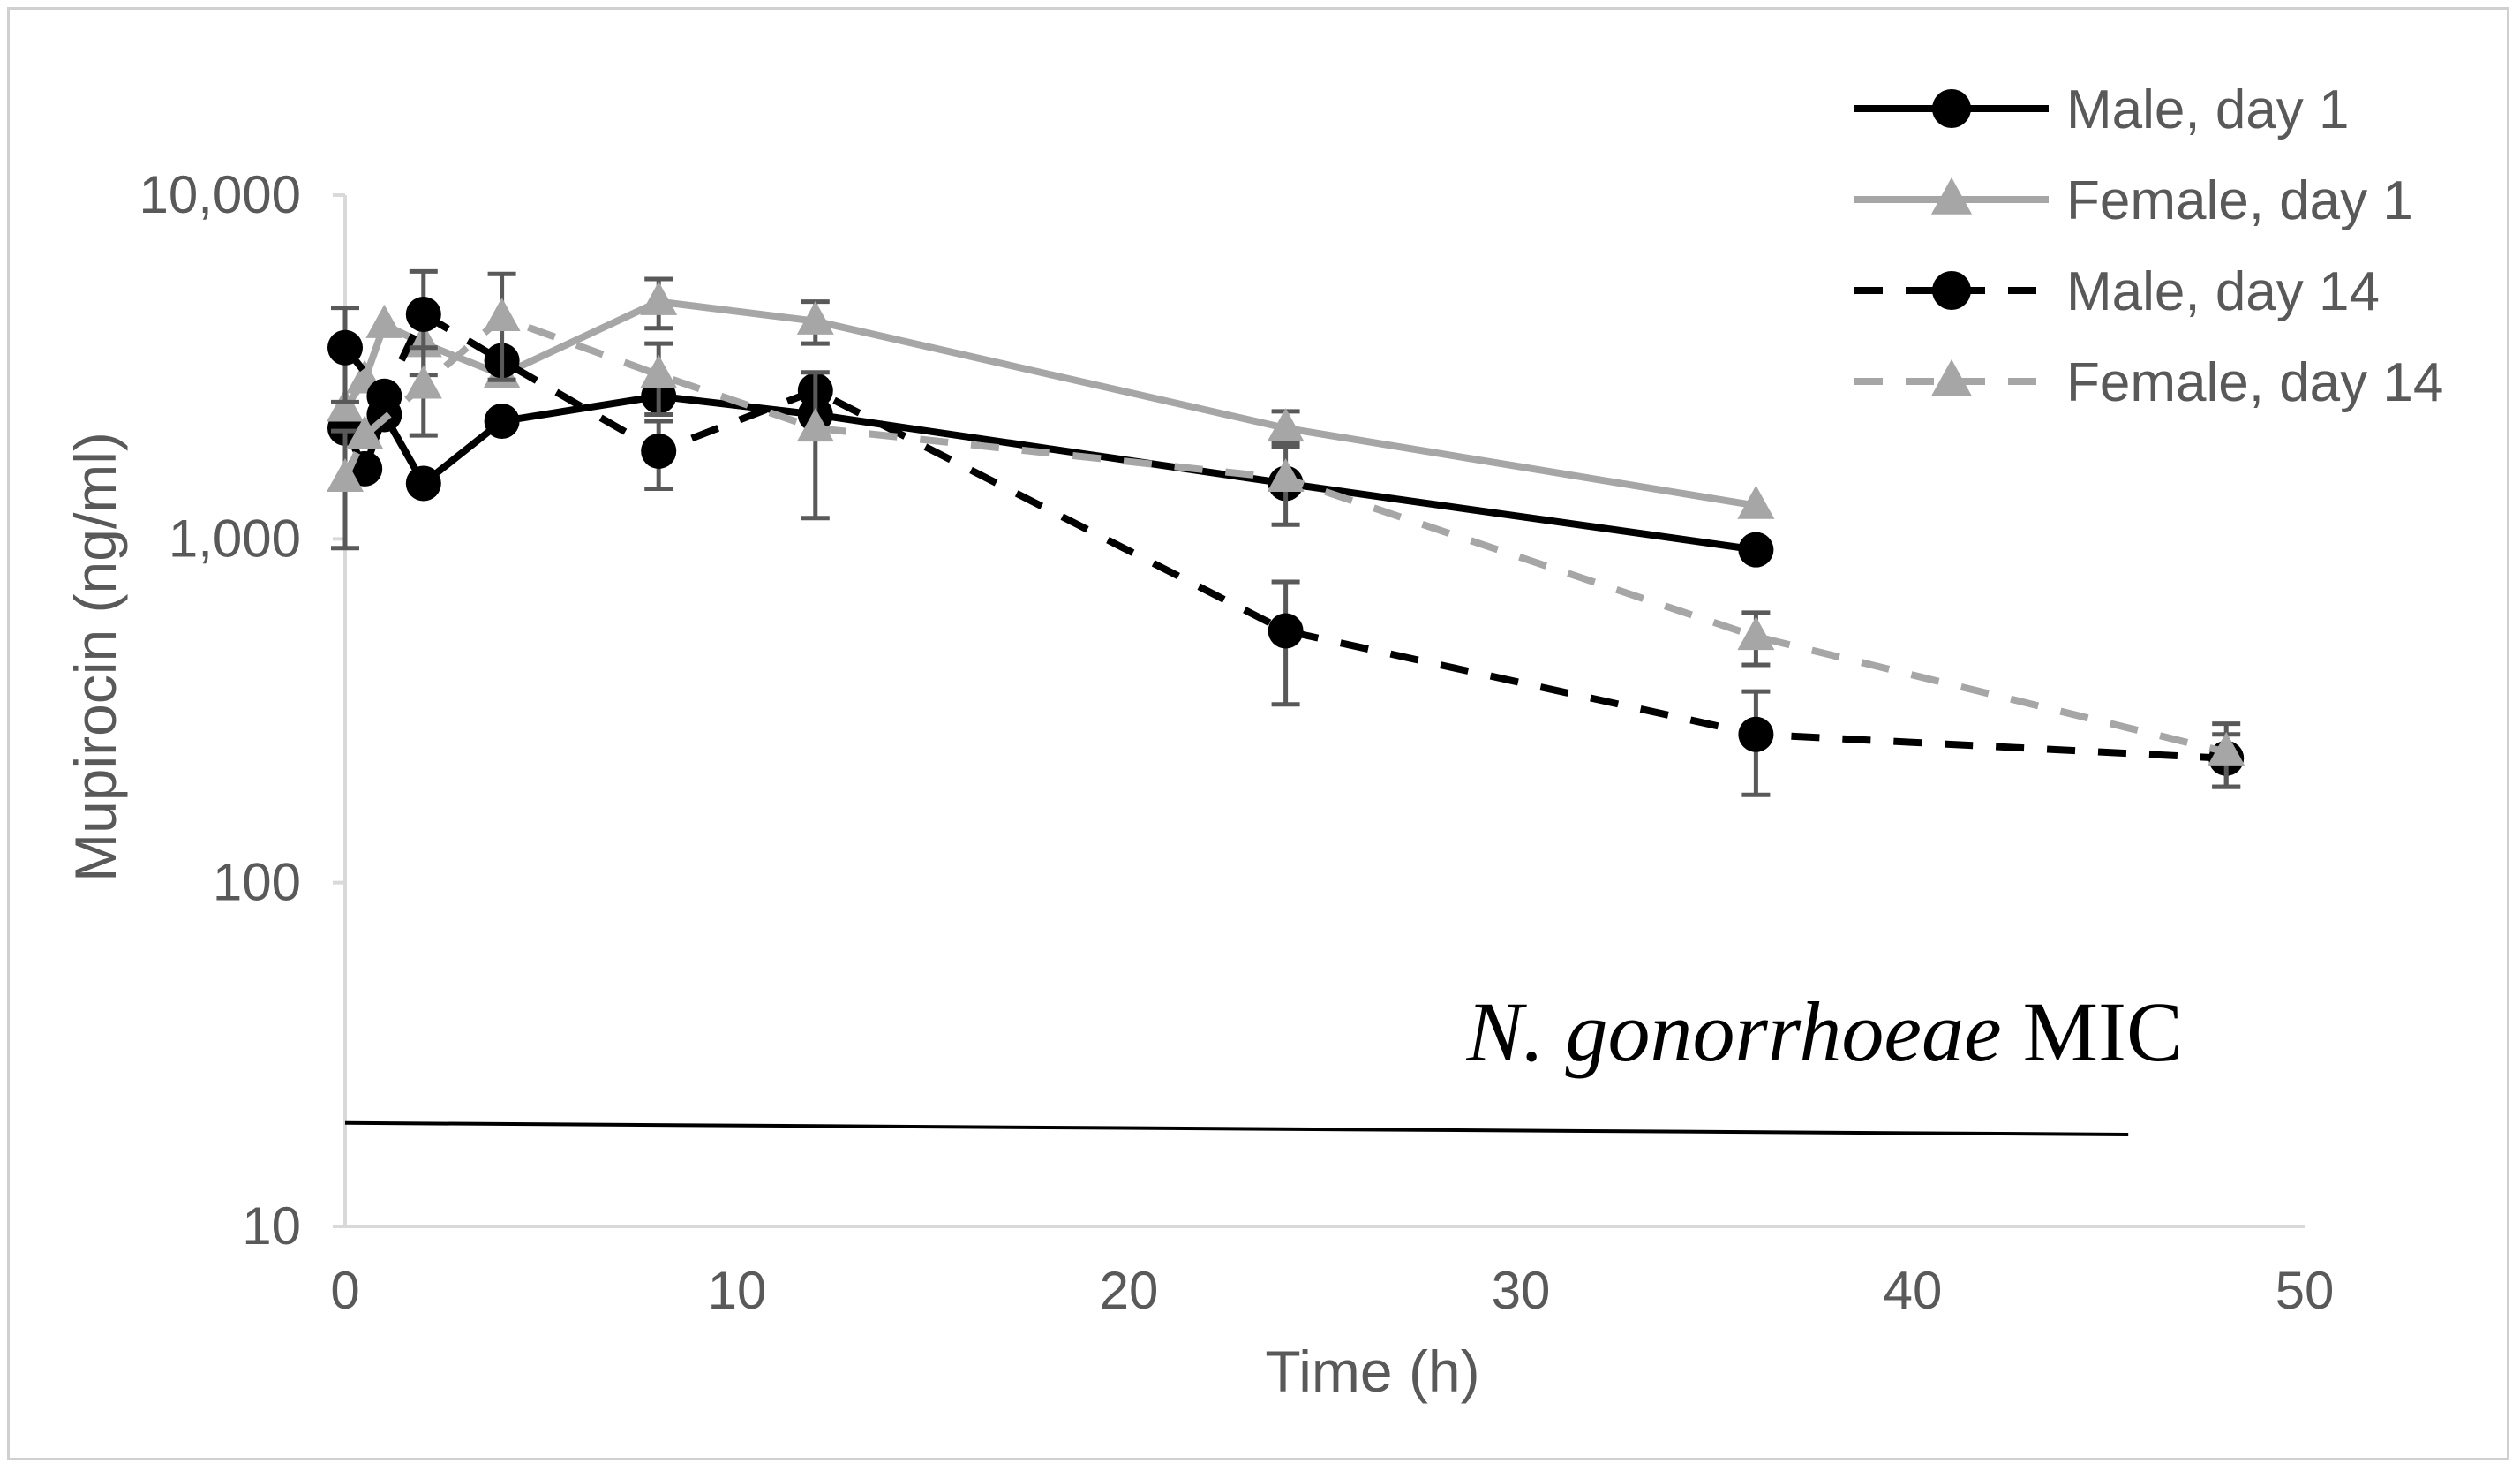 The height and width of the screenshot is (1471, 2520). I want to click on reference-line-layer, so click(1236, 1128).